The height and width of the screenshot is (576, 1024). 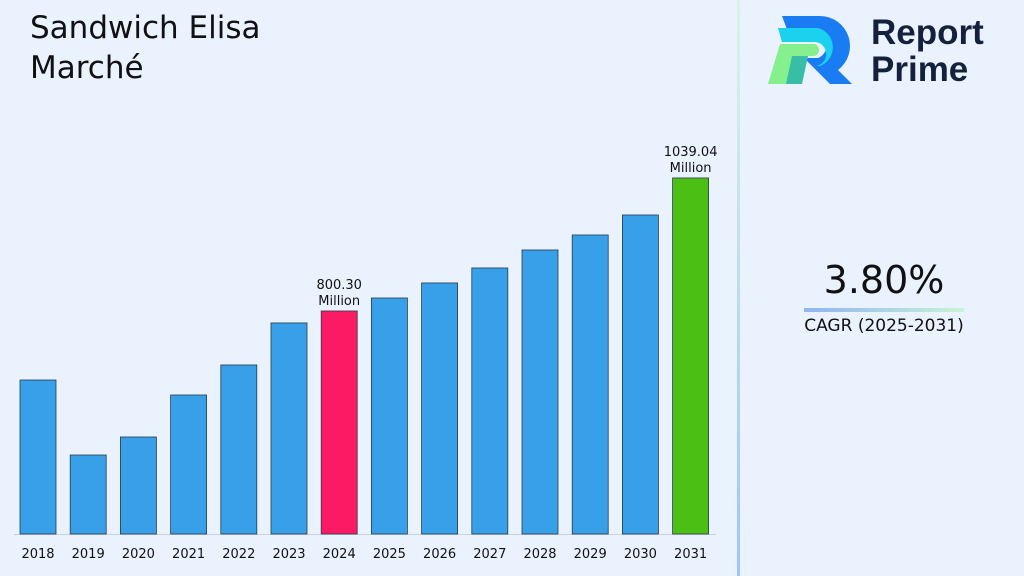 What do you see at coordinates (138, 554) in the screenshot?
I see `x-tick-label: 2020` at bounding box center [138, 554].